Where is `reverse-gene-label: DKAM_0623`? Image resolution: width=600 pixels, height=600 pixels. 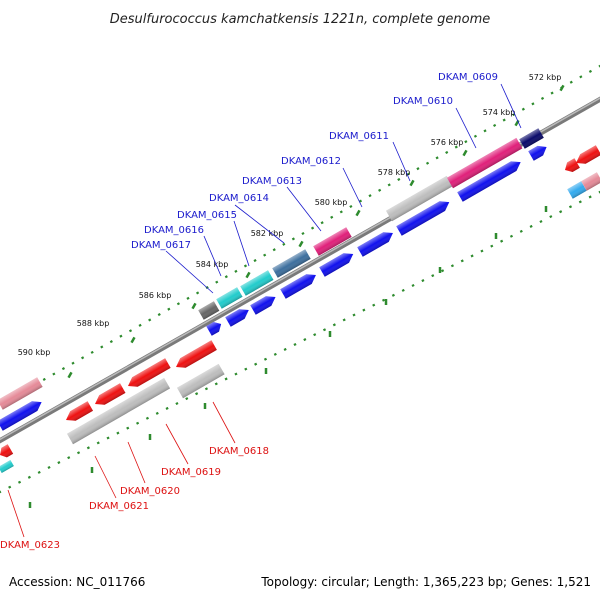
reverse-gene-label: DKAM_0623 is located at coordinates (30, 545).